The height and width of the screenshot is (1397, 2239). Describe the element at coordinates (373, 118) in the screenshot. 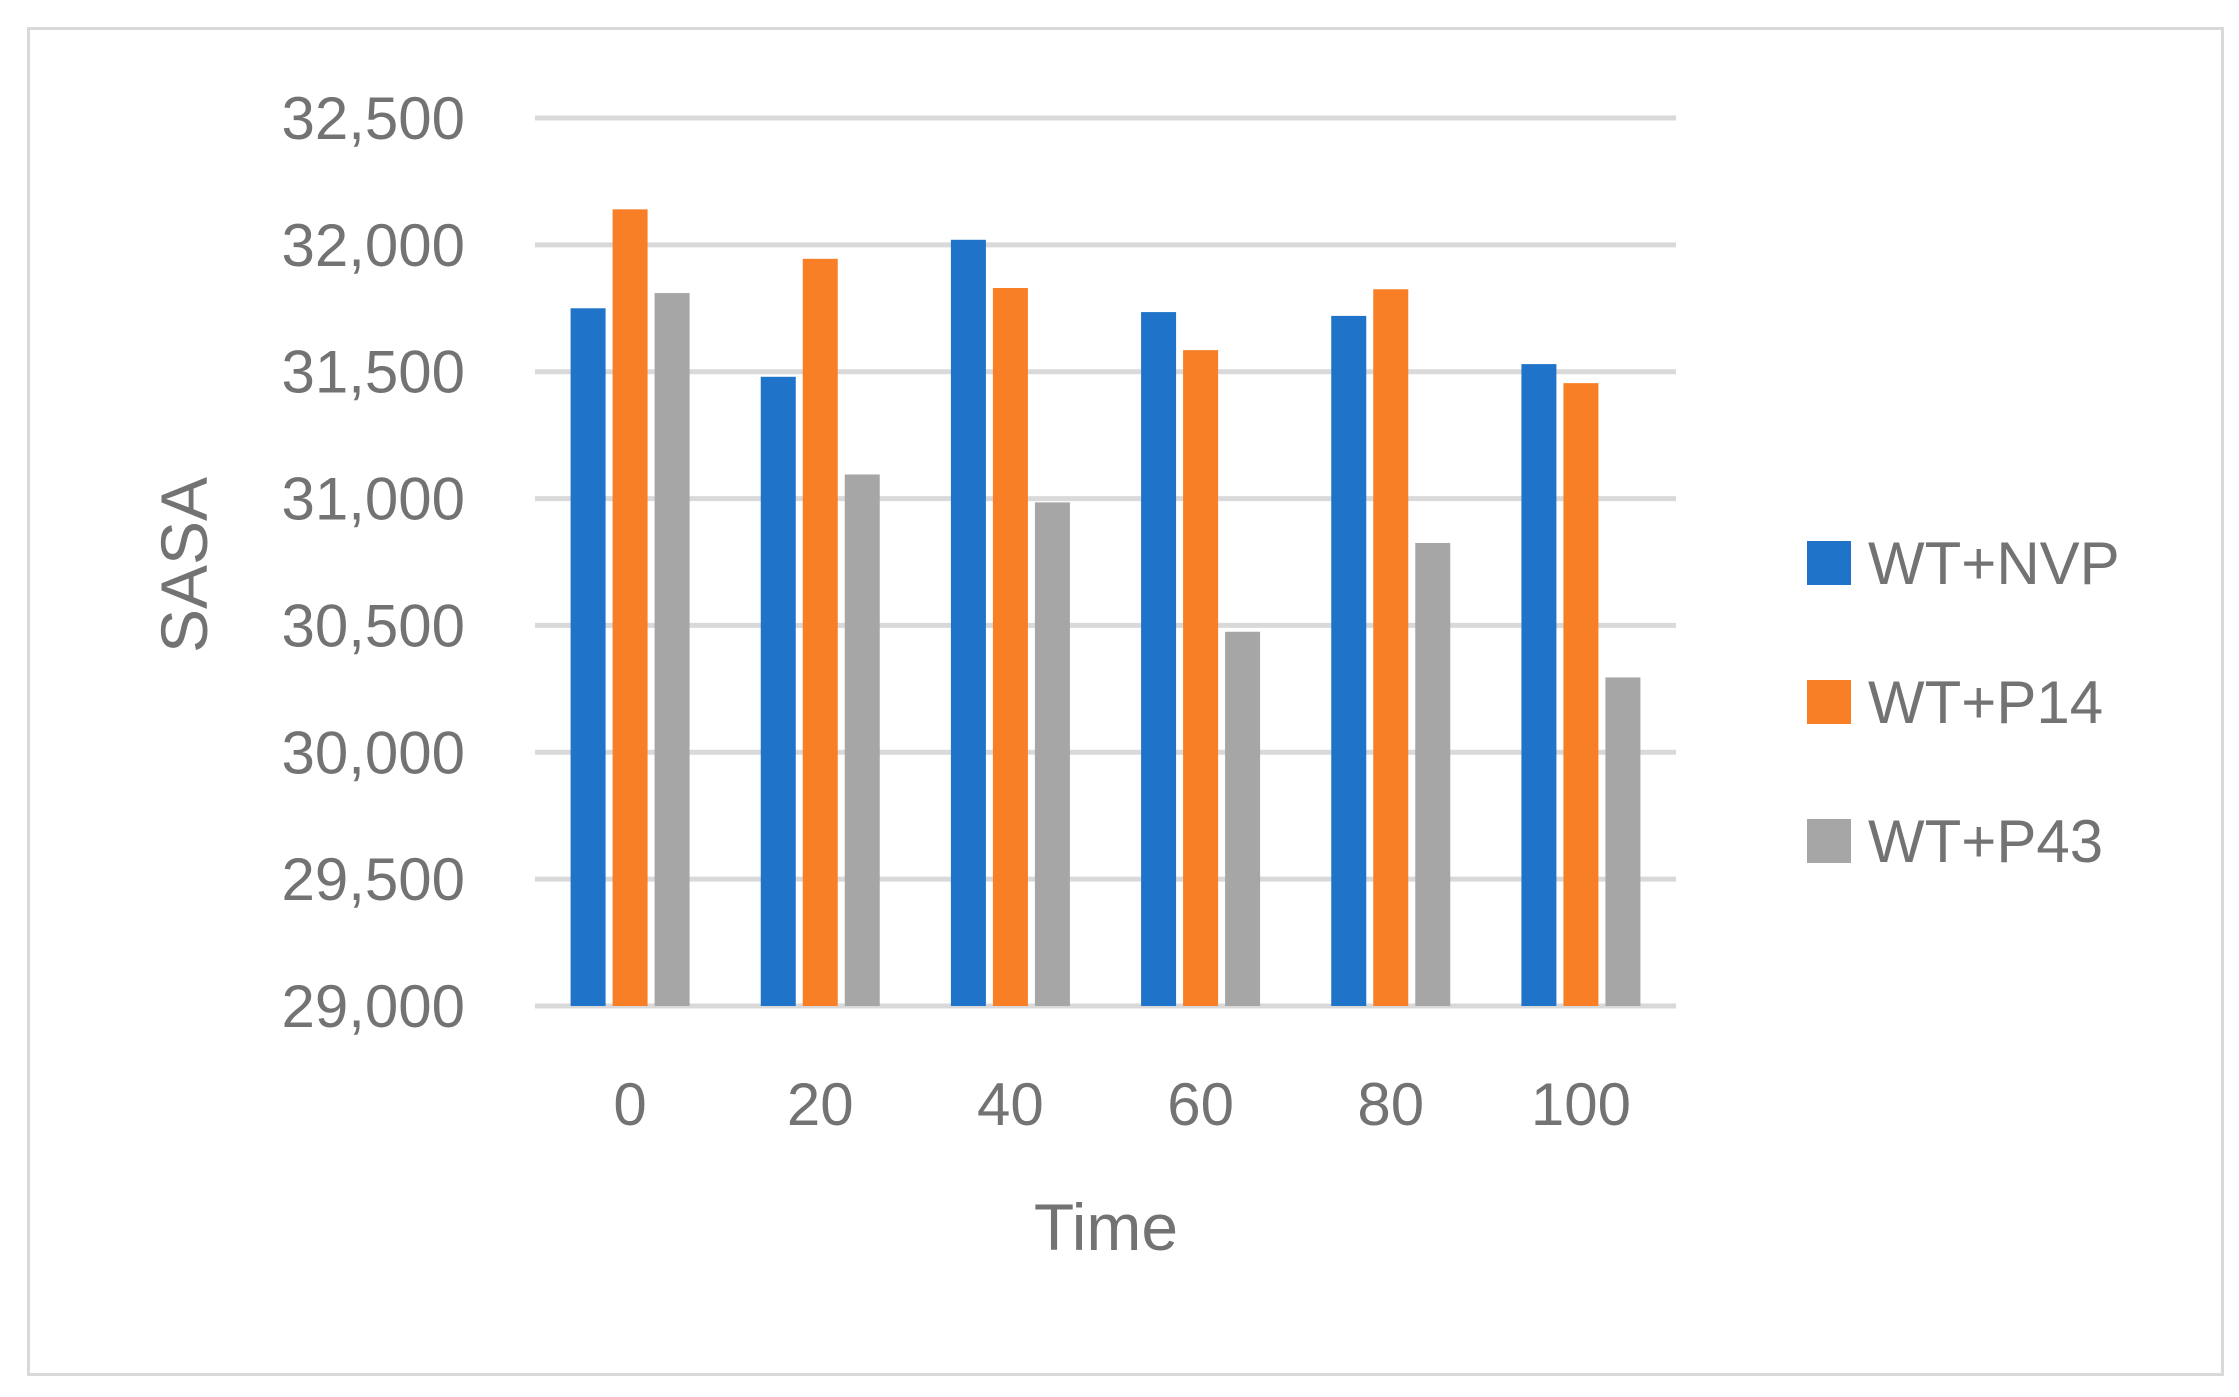

I see `y-tick-label: 32,500` at that location.